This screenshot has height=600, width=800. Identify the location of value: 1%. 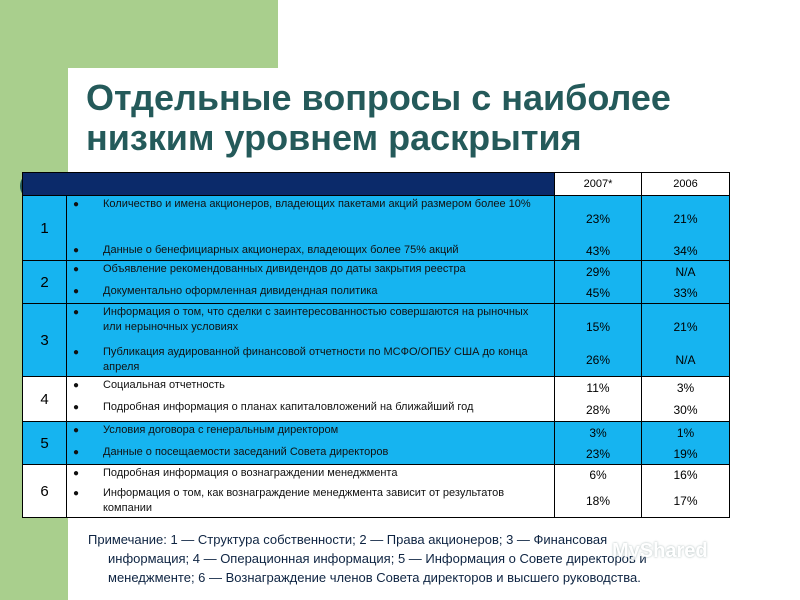
(685, 432).